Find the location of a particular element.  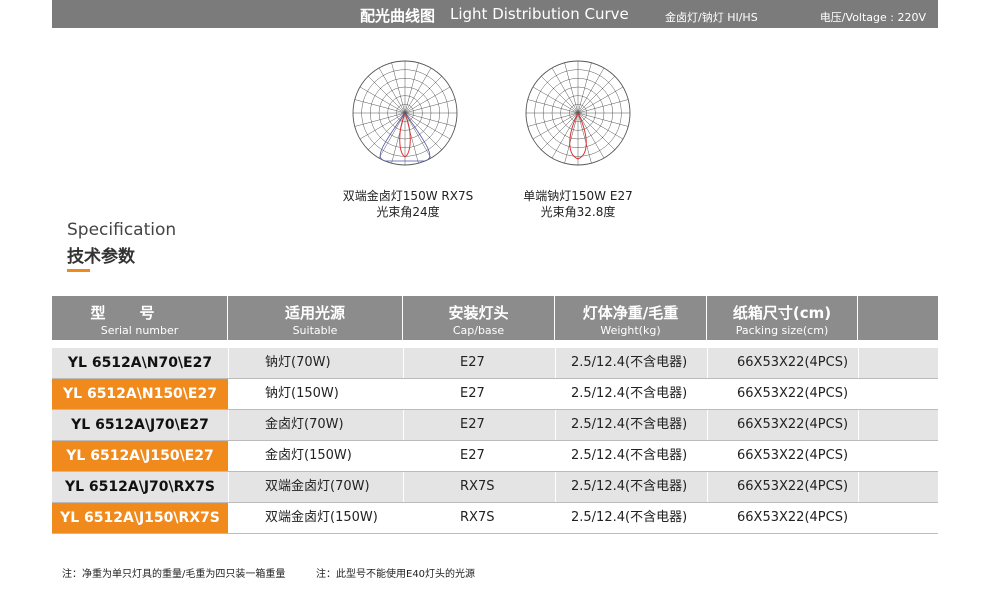

header-en: Serial number is located at coordinates (139, 330).